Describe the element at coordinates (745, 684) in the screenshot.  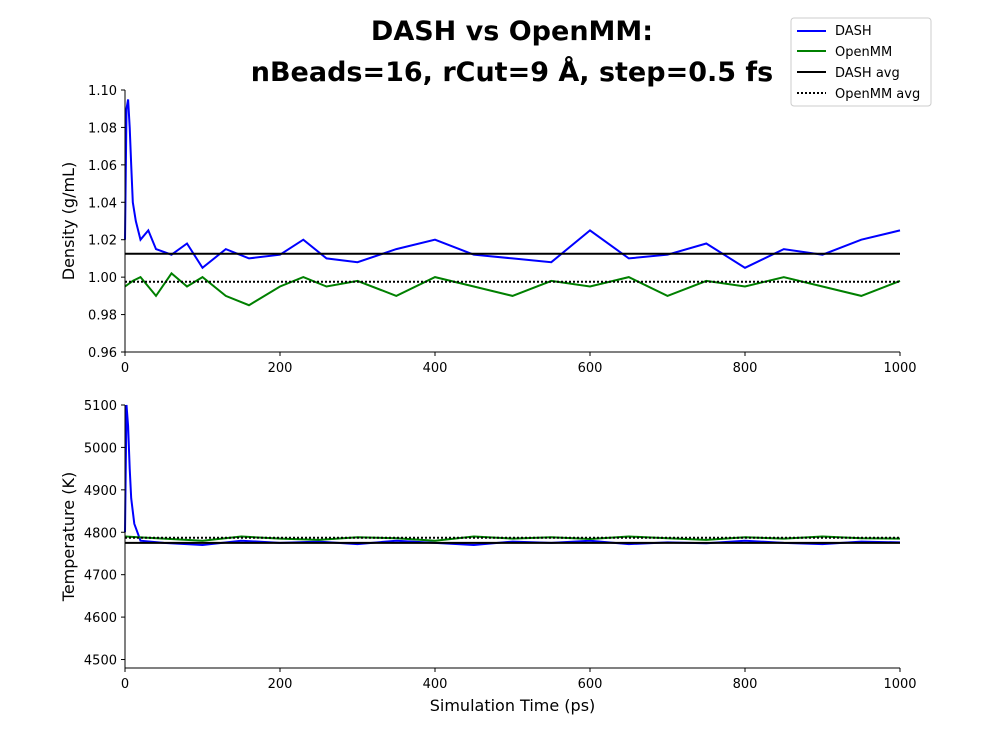
I see `temperature-x-tick-label: 800` at that location.